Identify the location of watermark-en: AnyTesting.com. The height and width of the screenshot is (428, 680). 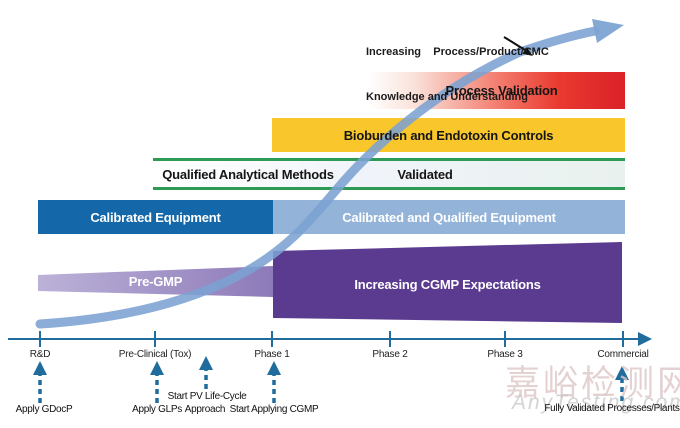
(596, 402).